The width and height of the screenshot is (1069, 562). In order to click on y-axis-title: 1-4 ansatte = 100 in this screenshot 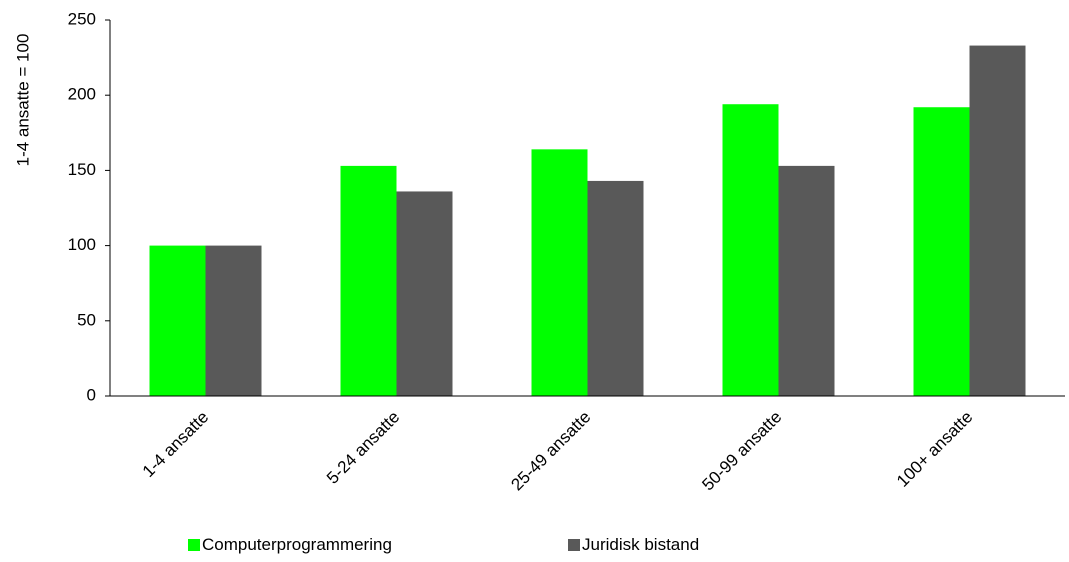, I will do `click(22, 100)`.